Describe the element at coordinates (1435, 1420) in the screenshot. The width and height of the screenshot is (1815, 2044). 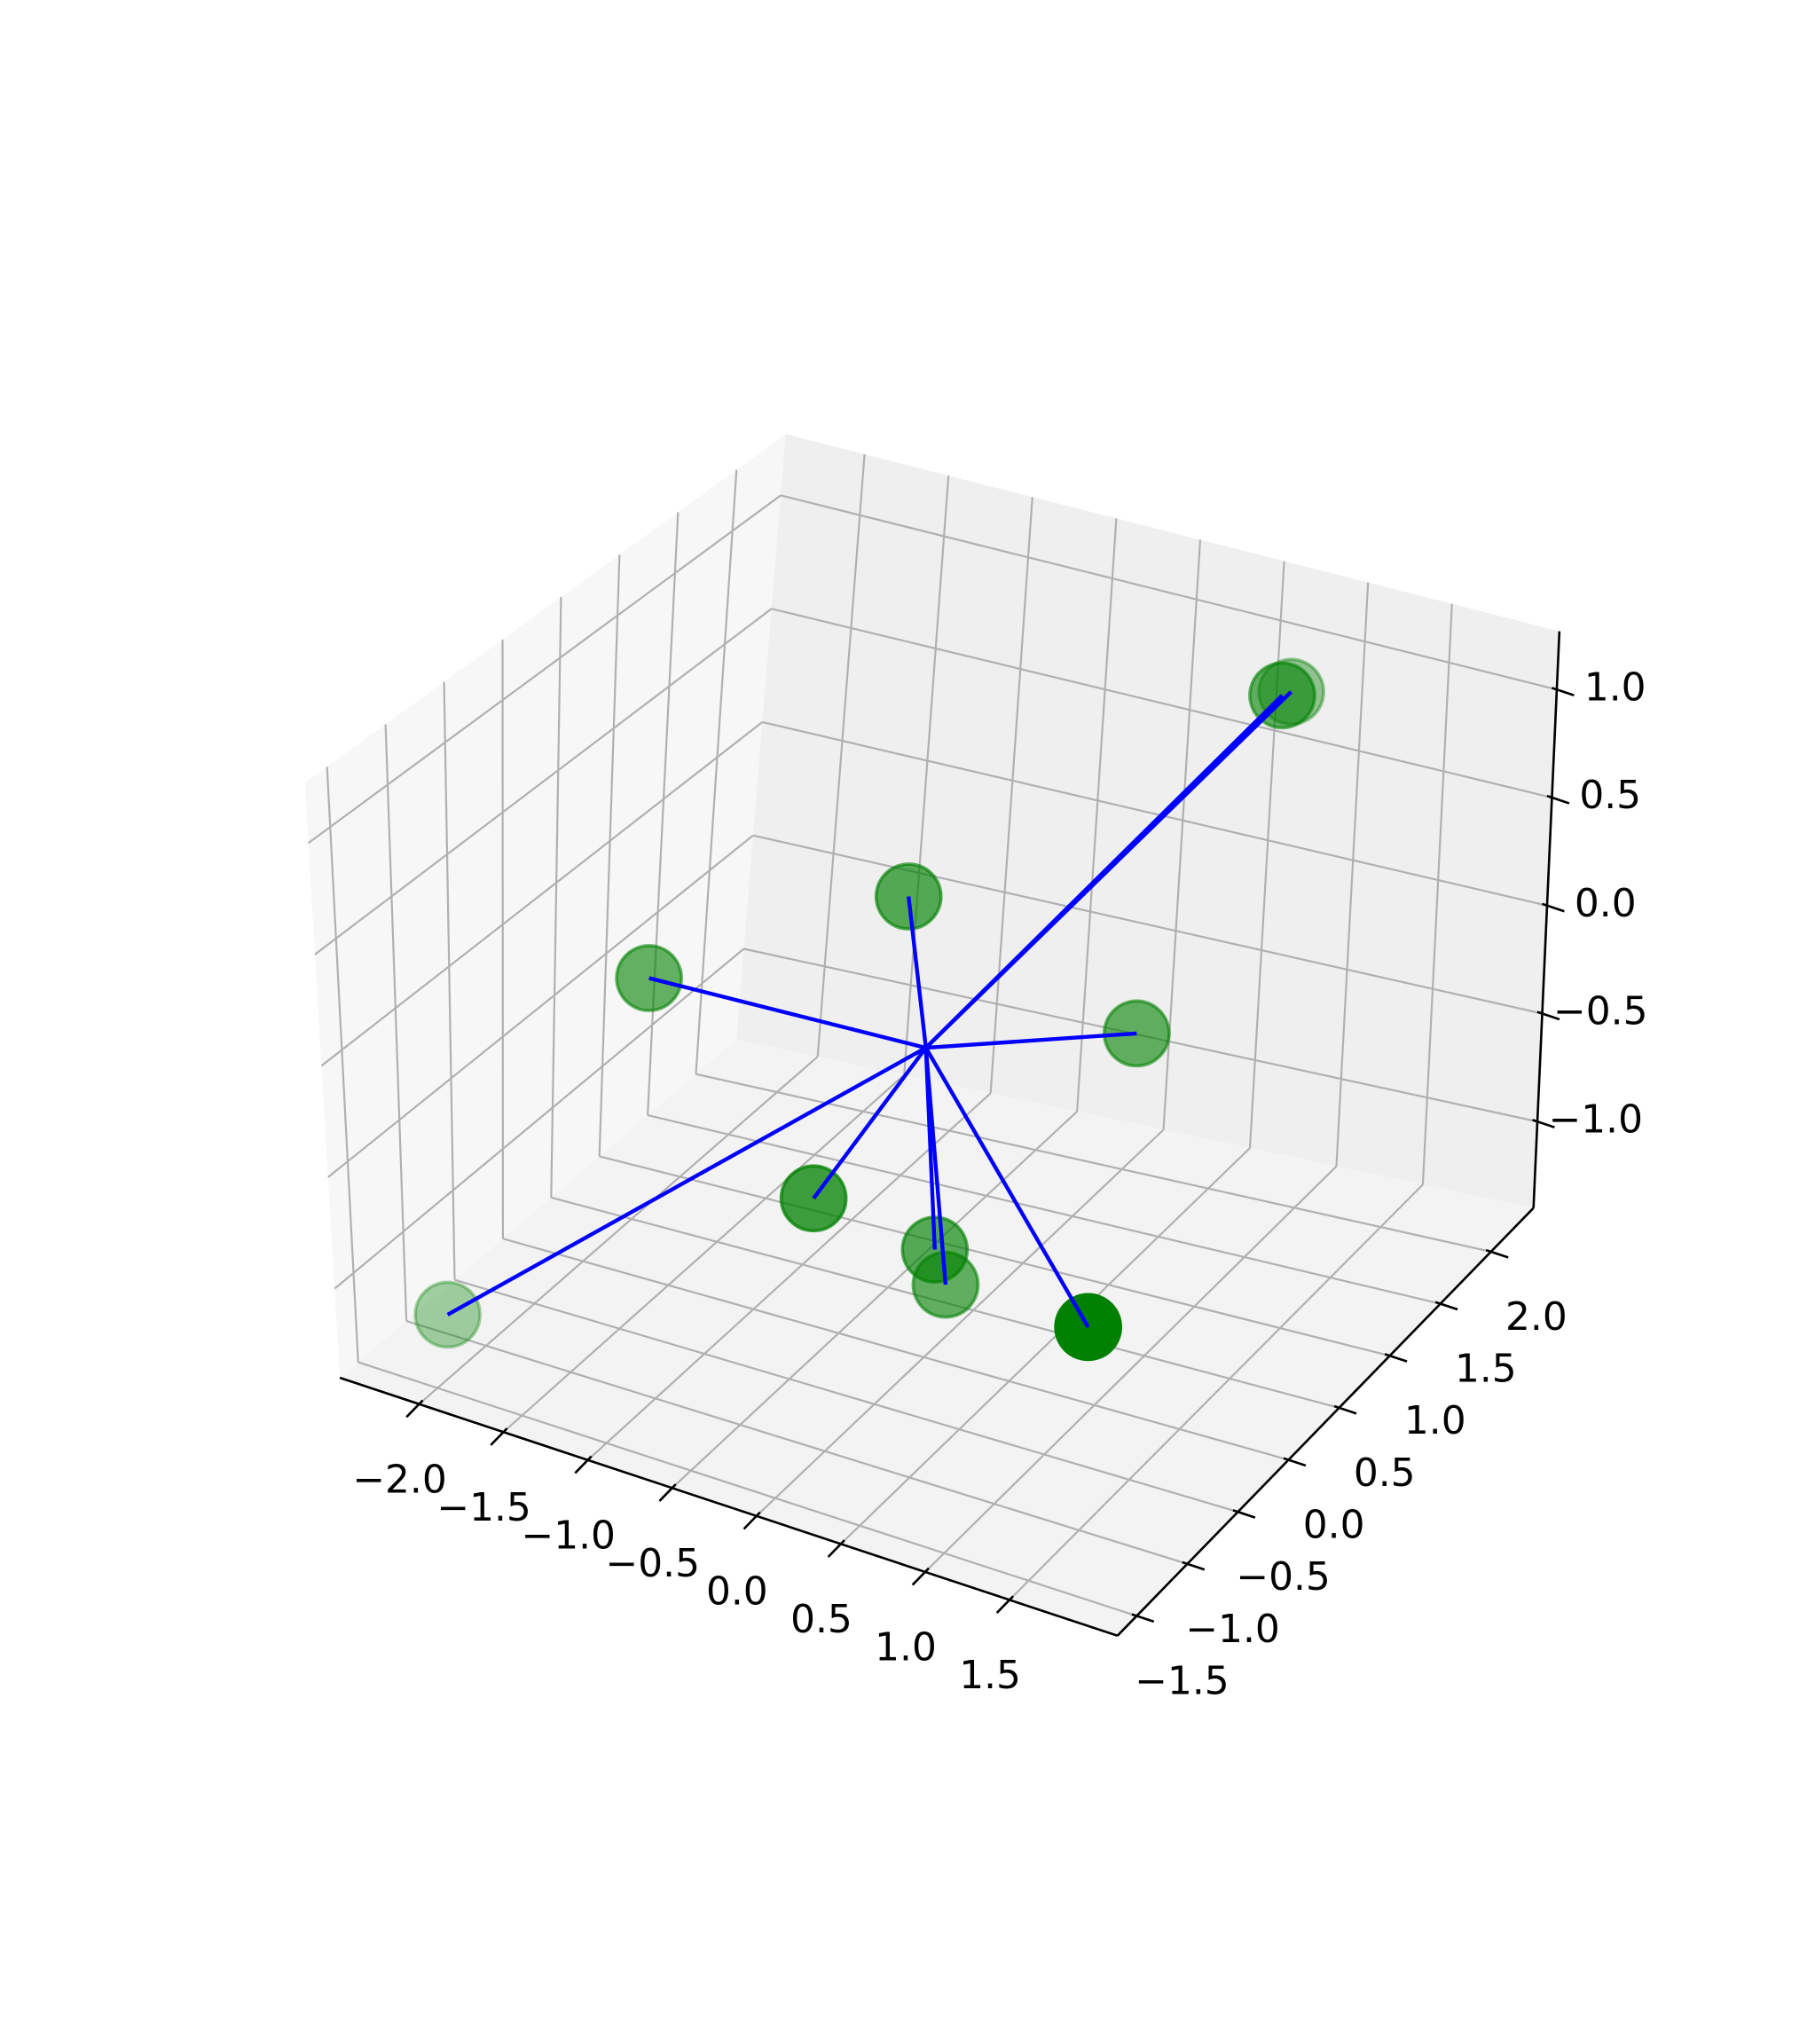
I see `y-tick-label: 1.0` at that location.